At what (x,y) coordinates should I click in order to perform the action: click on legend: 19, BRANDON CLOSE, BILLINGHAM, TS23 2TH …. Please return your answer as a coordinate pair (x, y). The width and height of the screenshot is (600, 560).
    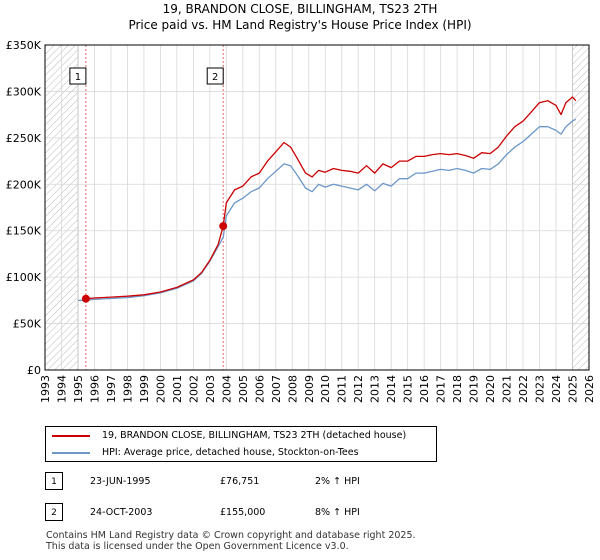
    Looking at the image, I should click on (241, 444).